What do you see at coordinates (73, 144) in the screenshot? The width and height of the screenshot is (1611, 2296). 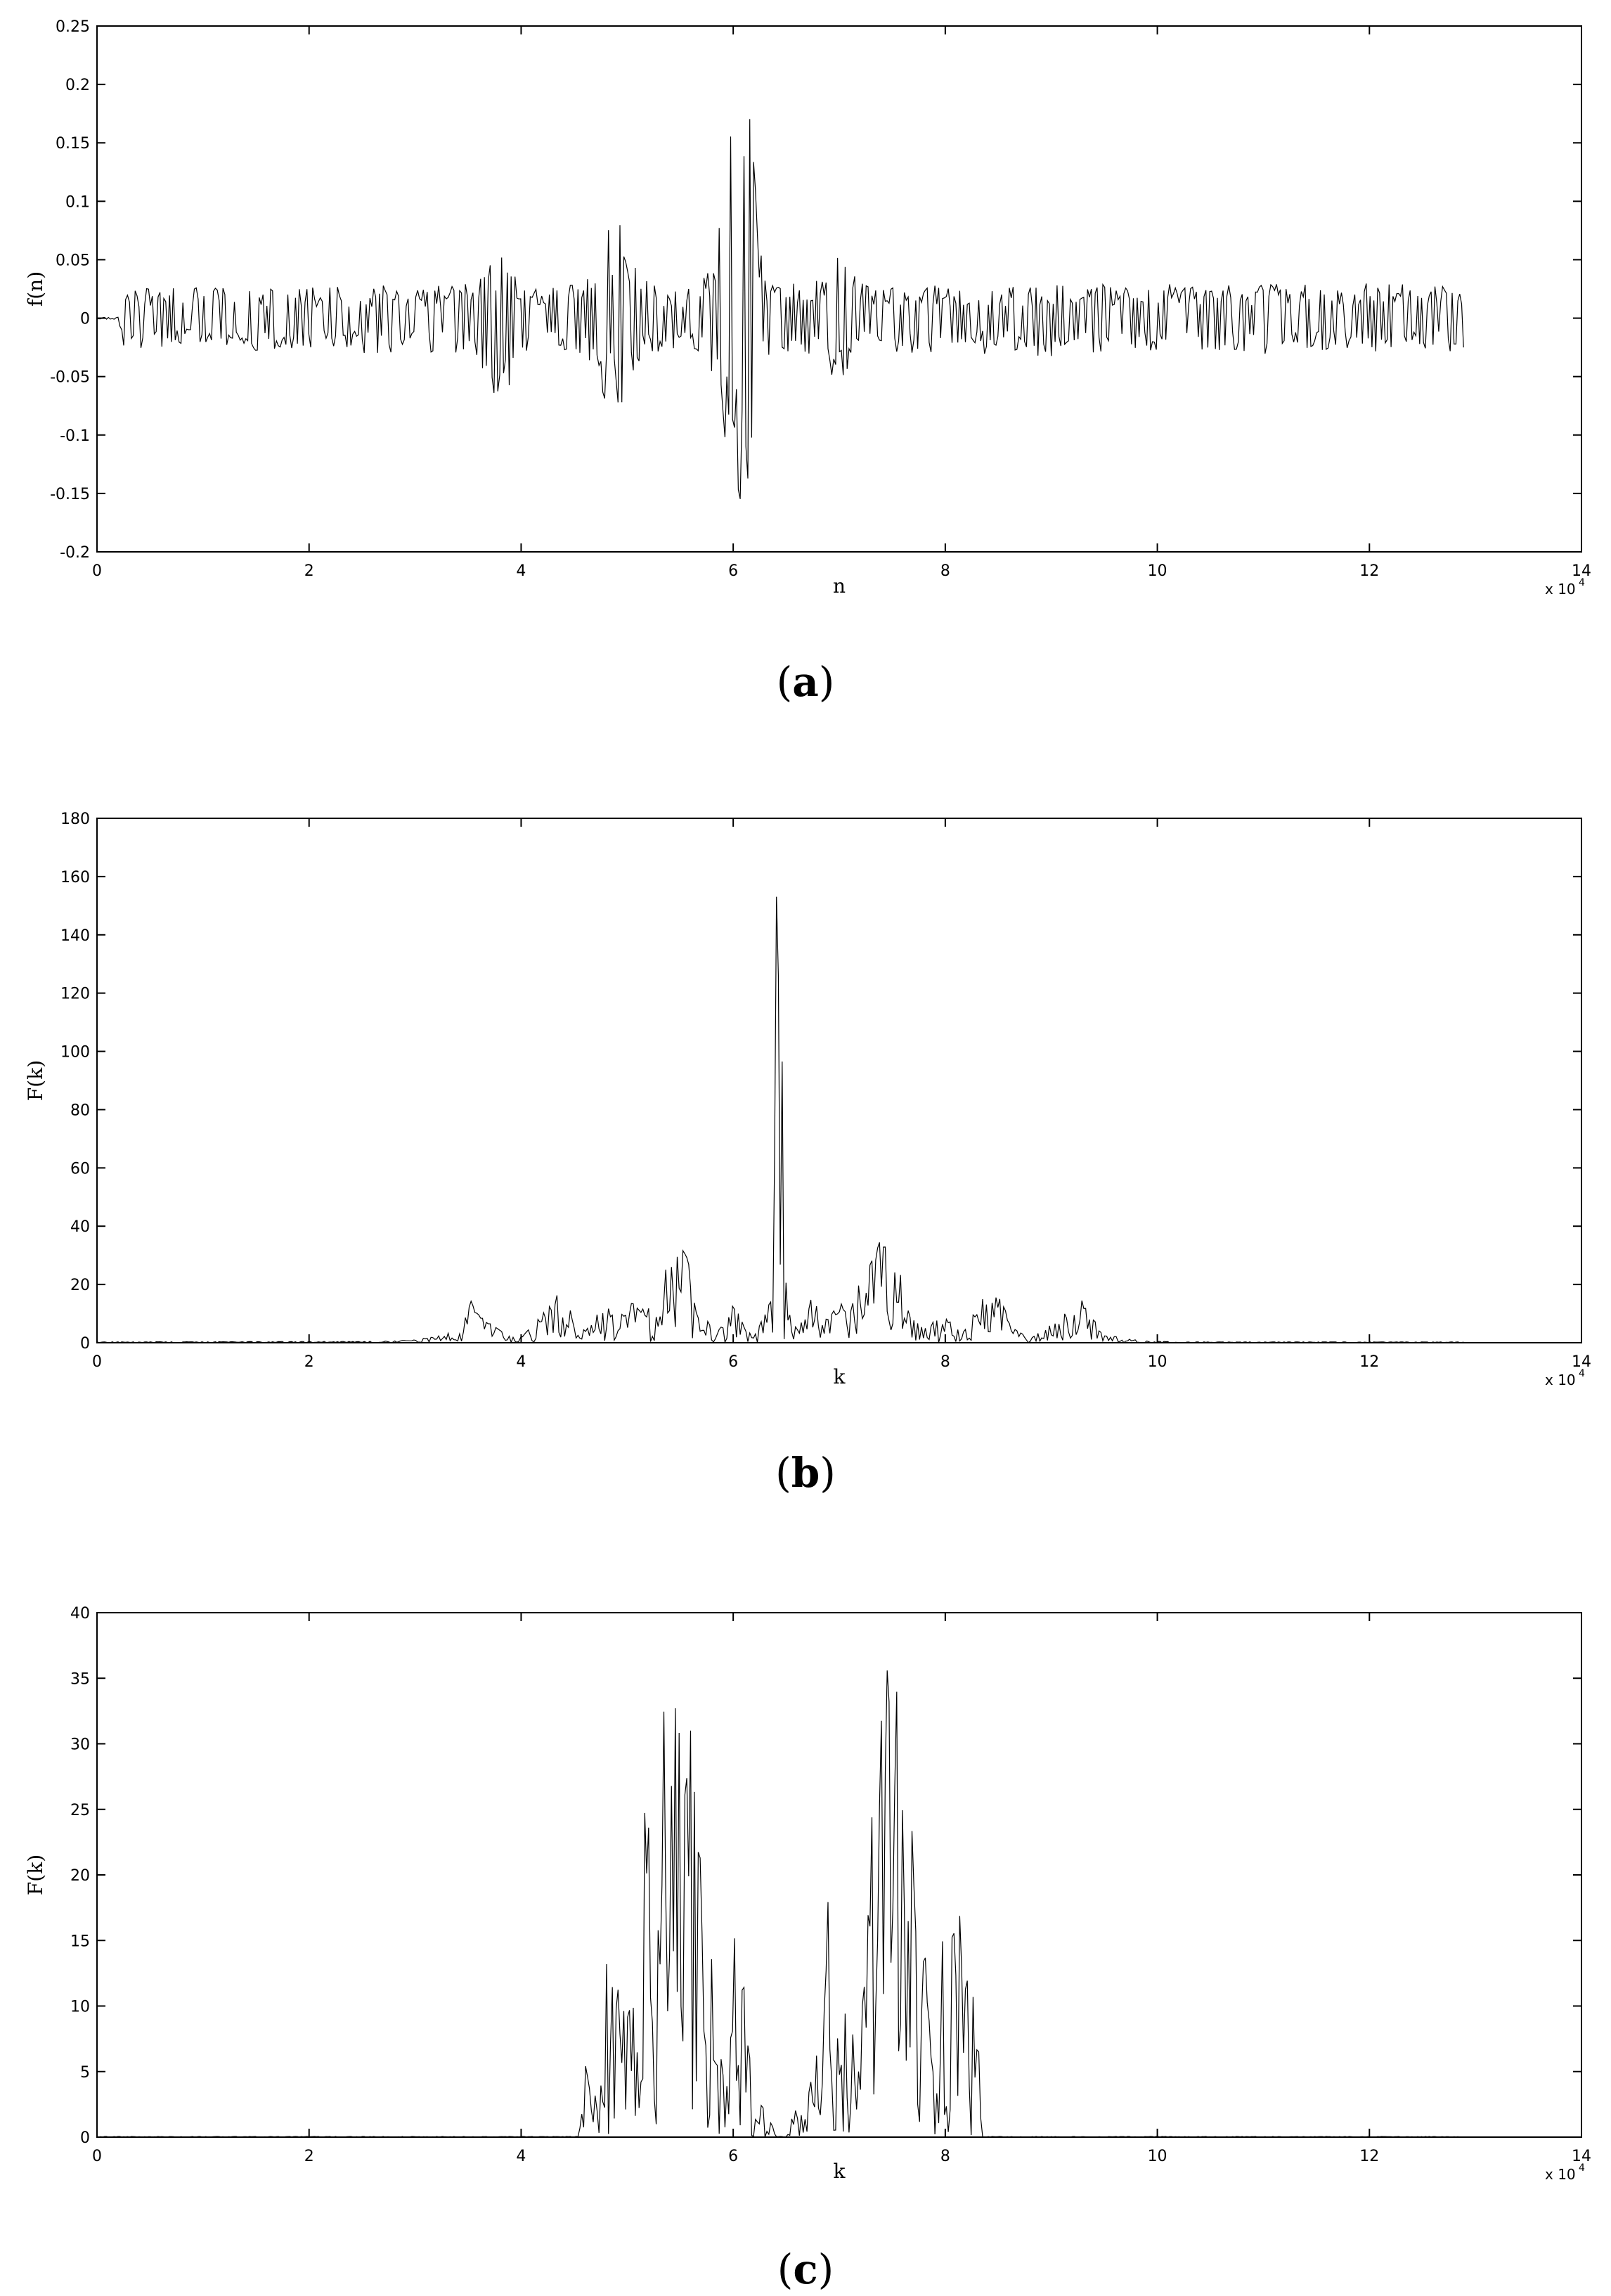 I see `panel-a-y-tick-label: 0.15` at bounding box center [73, 144].